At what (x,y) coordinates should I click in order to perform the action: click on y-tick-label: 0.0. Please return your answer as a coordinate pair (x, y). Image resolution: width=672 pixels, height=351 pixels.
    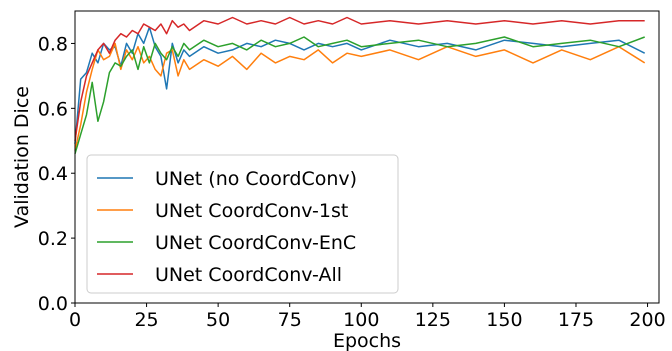
    Looking at the image, I should click on (53, 304).